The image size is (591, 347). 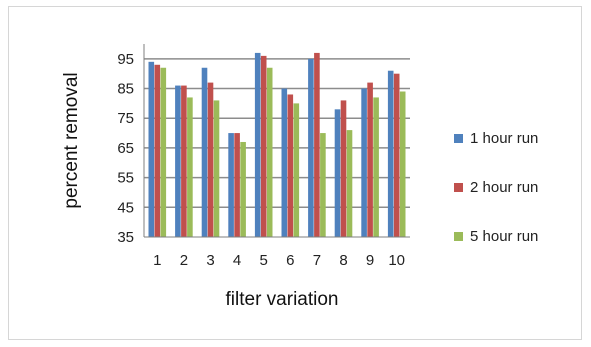 I want to click on y-tick-label: 75, so click(x=125, y=118).